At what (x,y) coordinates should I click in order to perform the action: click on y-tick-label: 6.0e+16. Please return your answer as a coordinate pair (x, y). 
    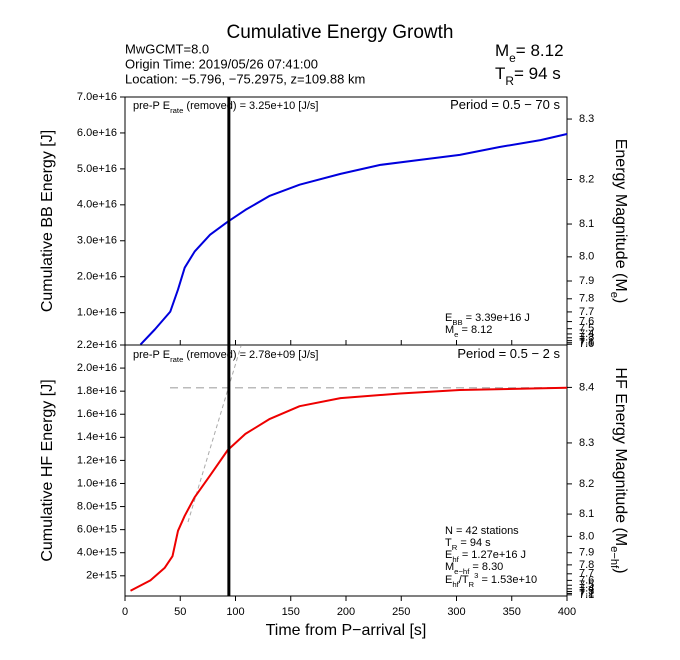
    Looking at the image, I should click on (97, 133).